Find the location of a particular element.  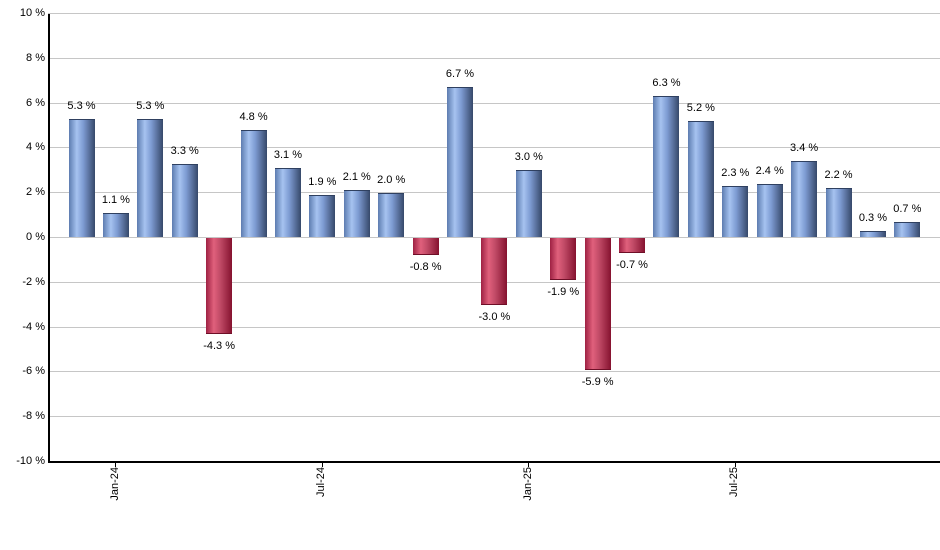

y-axis-tick-label: 10 % is located at coordinates (32, 13).